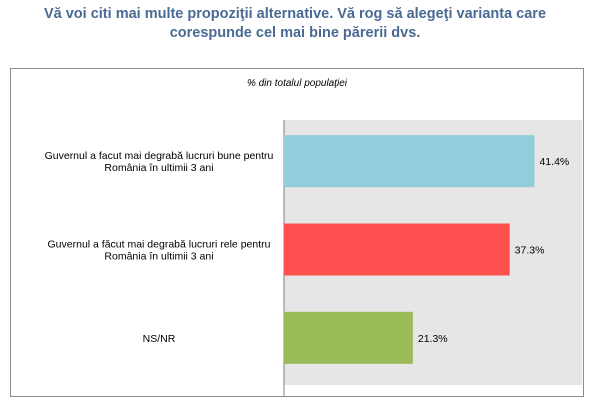 This screenshot has height=404, width=590. I want to click on category-label-3: NS/NR, so click(159, 339).